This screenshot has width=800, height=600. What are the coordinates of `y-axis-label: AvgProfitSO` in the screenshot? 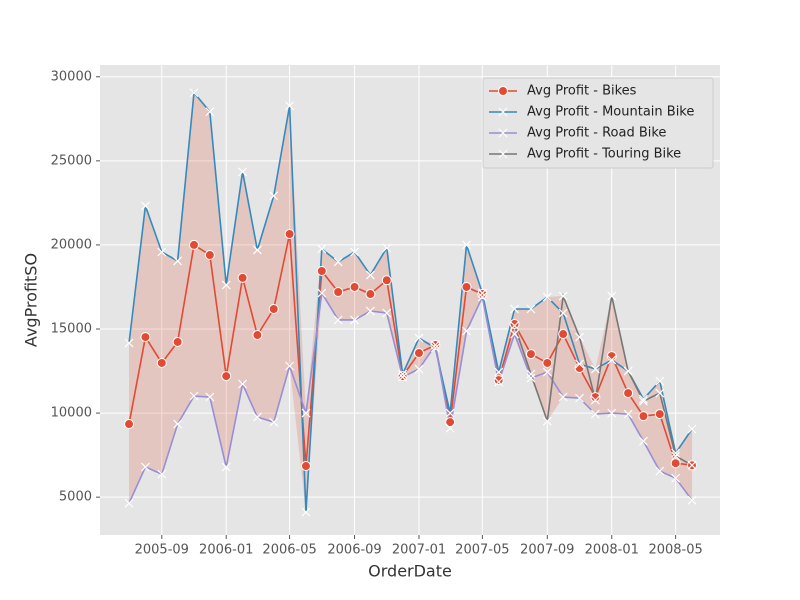 It's located at (31, 300).